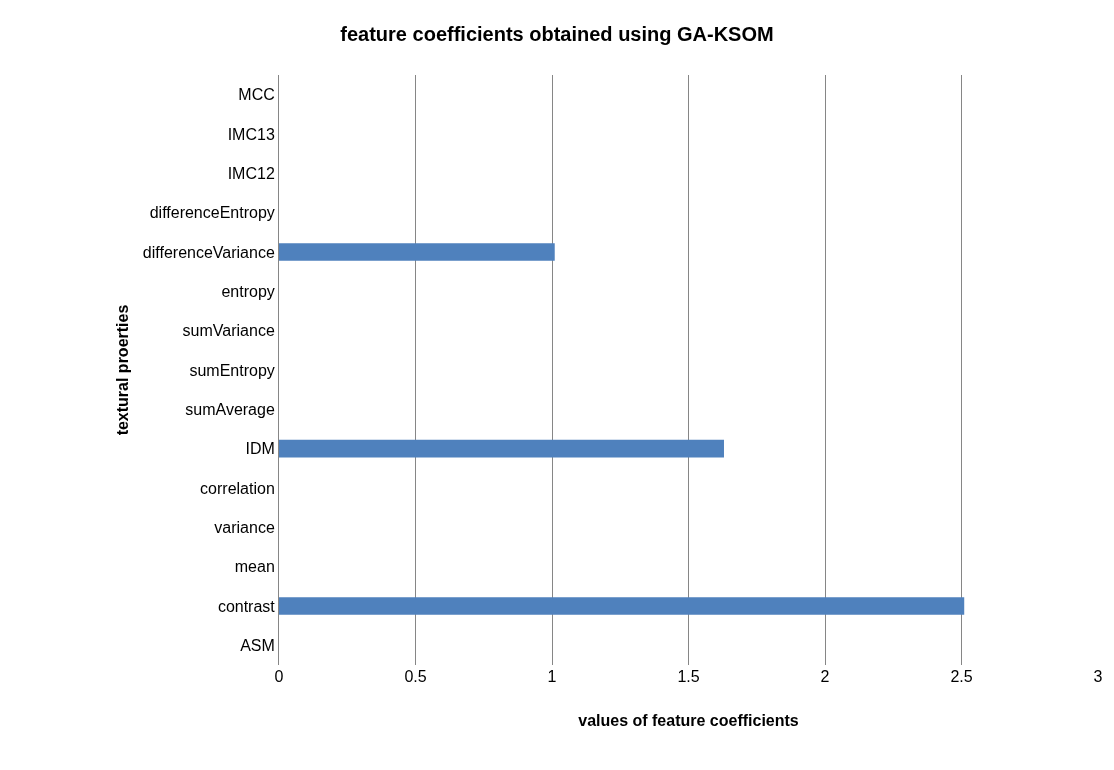 The height and width of the screenshot is (770, 1114). I want to click on y-tick-label: correlation, so click(237, 488).